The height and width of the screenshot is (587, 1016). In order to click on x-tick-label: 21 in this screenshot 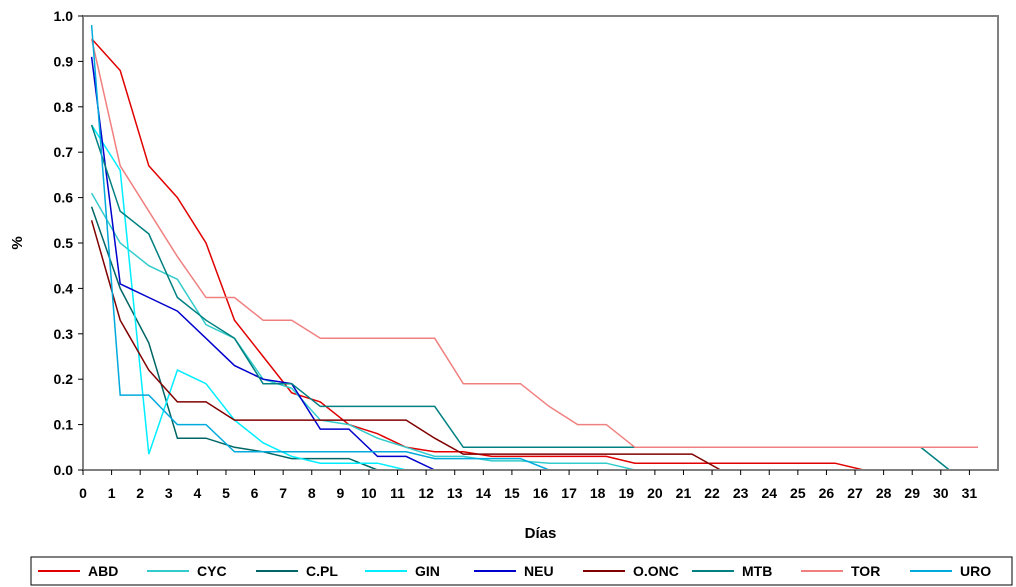, I will do `click(684, 493)`.